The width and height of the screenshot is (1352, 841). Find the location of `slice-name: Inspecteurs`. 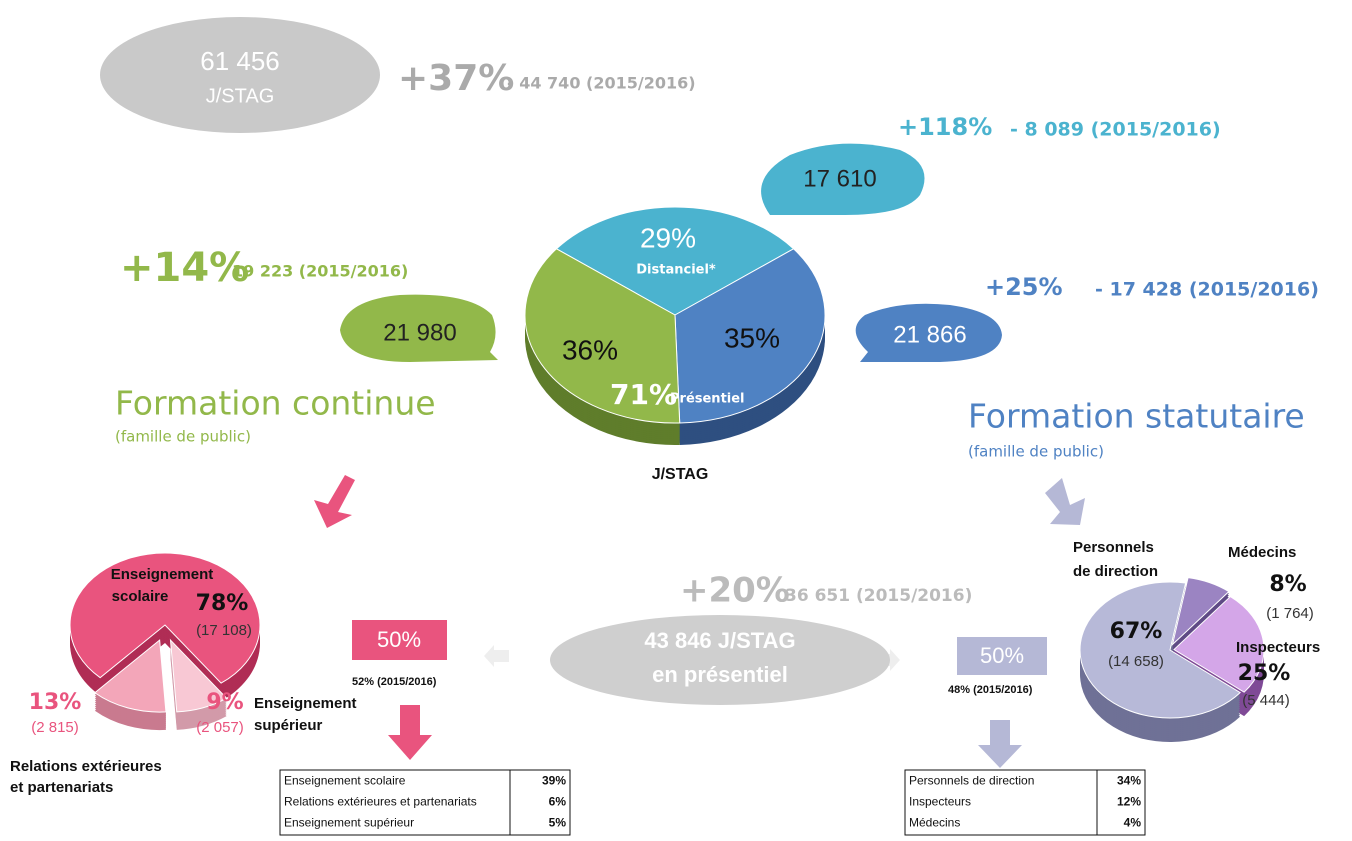

slice-name: Inspecteurs is located at coordinates (1278, 647).